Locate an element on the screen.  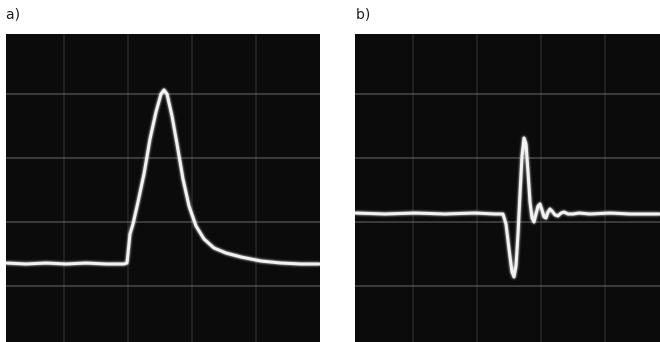
panel-a-label: a) is located at coordinates (13, 15).